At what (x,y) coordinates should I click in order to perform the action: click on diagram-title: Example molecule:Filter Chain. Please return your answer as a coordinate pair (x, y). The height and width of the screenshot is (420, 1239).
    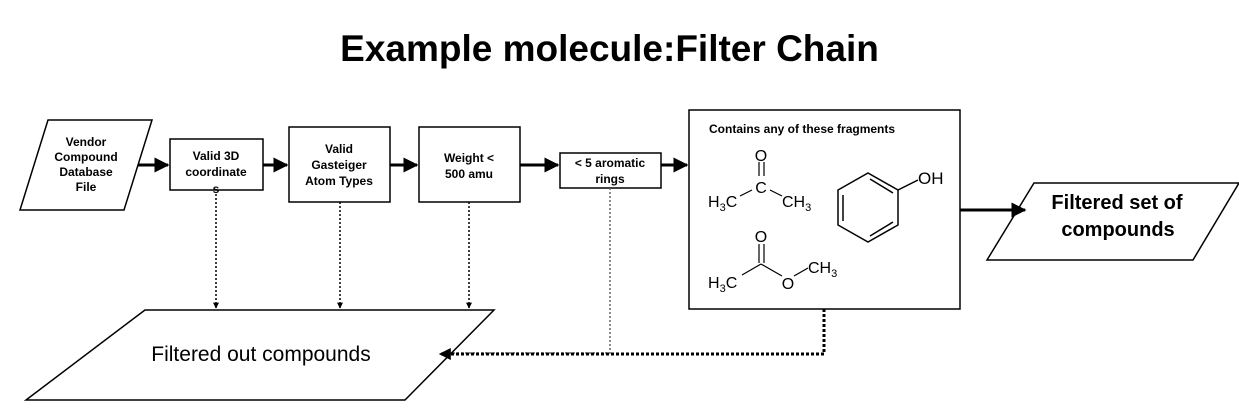
    Looking at the image, I should click on (609, 48).